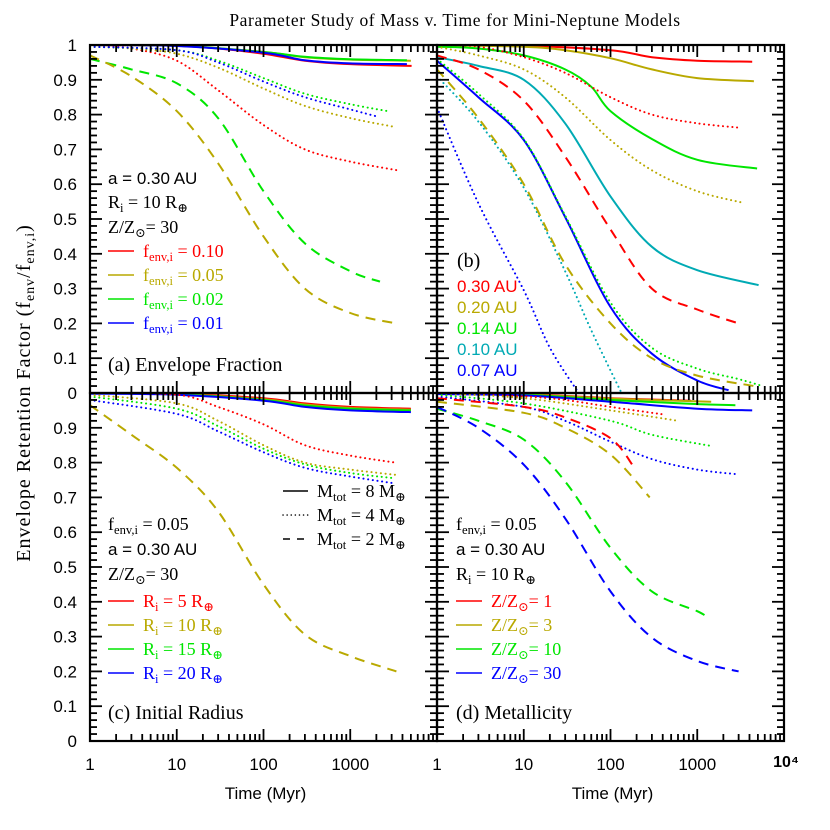 The image size is (830, 830). Describe the element at coordinates (152, 549) in the screenshot. I see `panel-annotation: a = 0.30 AU` at that location.